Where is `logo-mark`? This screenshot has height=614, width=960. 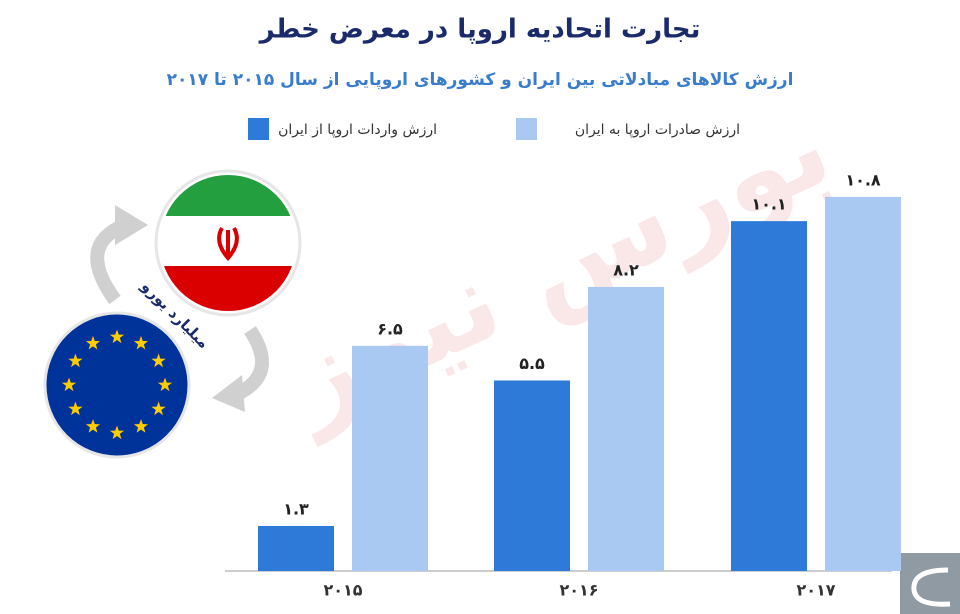 logo-mark is located at coordinates (931, 587).